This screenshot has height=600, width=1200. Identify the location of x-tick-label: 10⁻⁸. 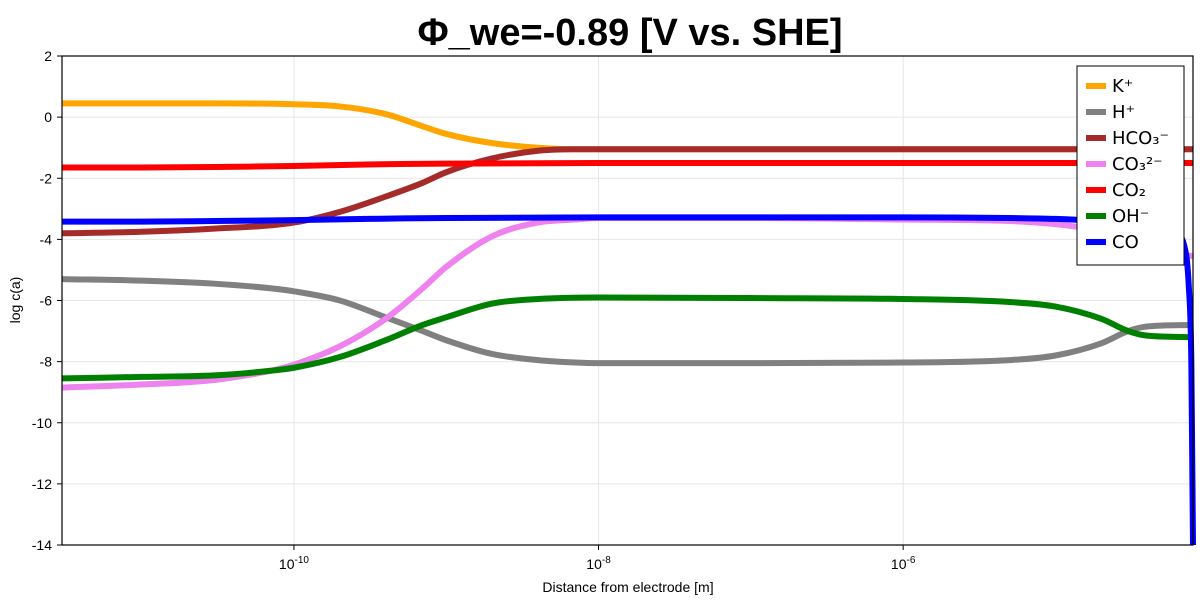
(598, 563).